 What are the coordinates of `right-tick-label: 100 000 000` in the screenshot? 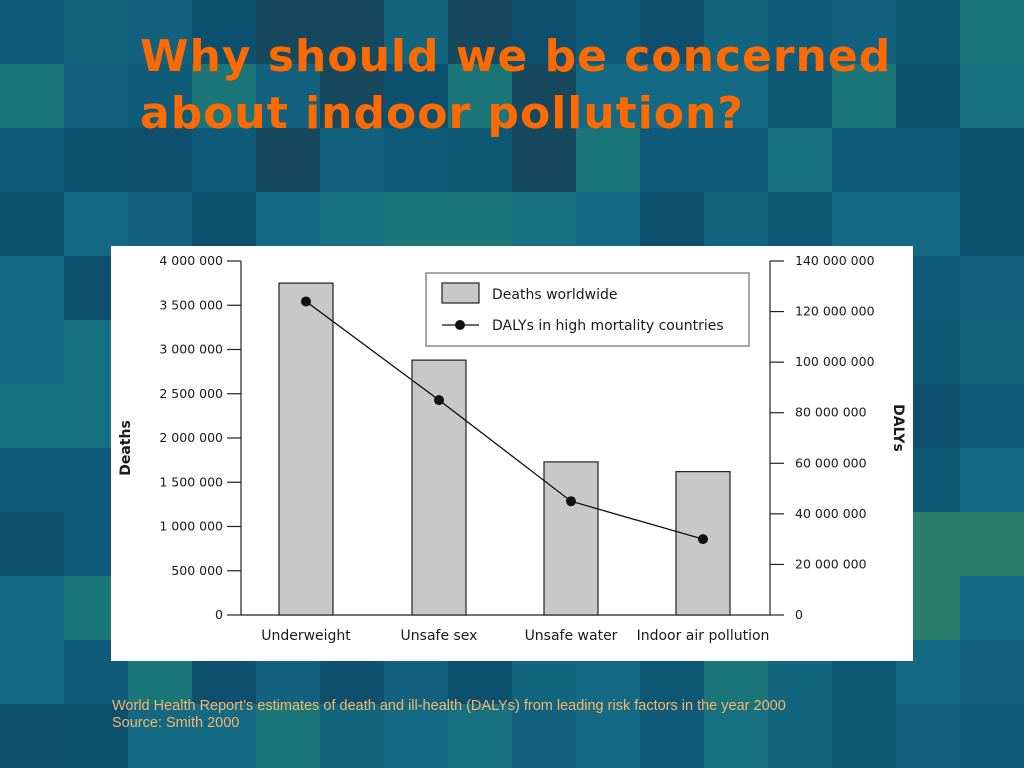 It's located at (835, 361).